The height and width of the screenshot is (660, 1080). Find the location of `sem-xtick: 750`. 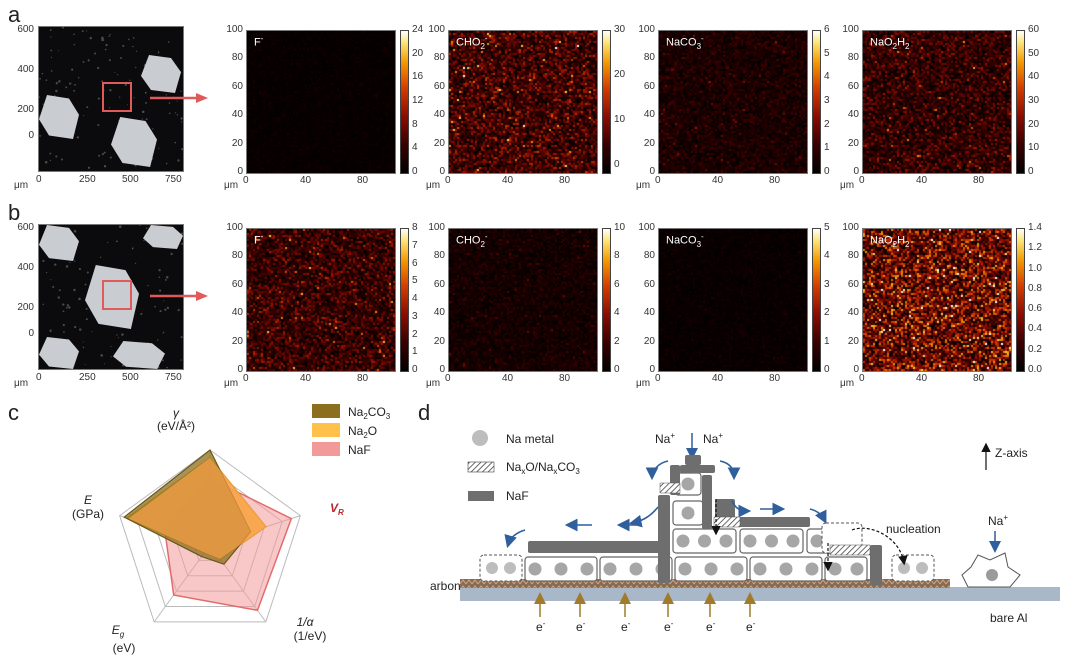

sem-xtick: 750 is located at coordinates (173, 377).